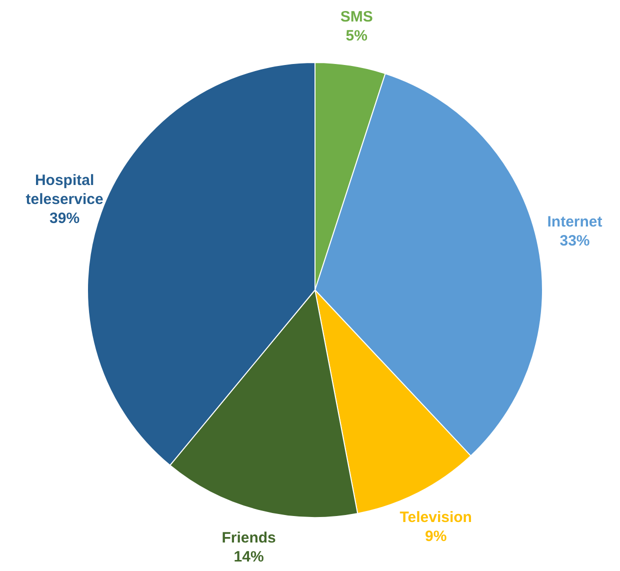 The width and height of the screenshot is (620, 571). Describe the element at coordinates (65, 190) in the screenshot. I see `slice-label: Hospital teleservice` at that location.